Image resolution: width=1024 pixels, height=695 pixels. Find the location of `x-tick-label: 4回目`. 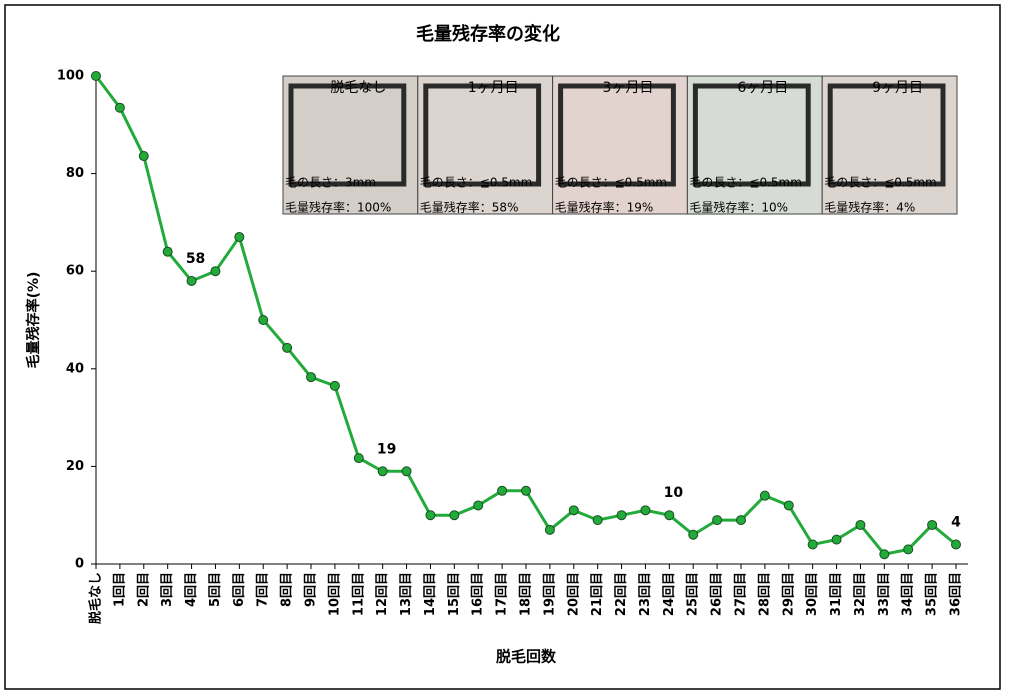

x-tick-label: 4回目 is located at coordinates (191, 589).